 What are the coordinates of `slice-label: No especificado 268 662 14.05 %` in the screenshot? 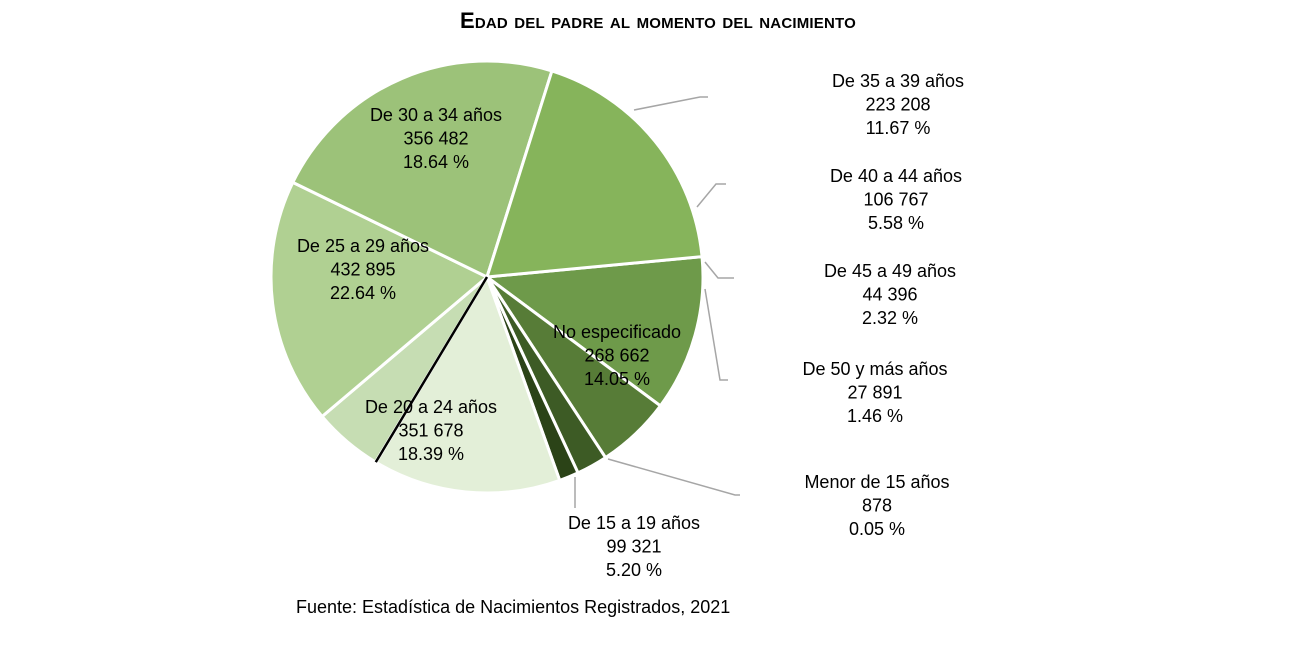 It's located at (617, 355).